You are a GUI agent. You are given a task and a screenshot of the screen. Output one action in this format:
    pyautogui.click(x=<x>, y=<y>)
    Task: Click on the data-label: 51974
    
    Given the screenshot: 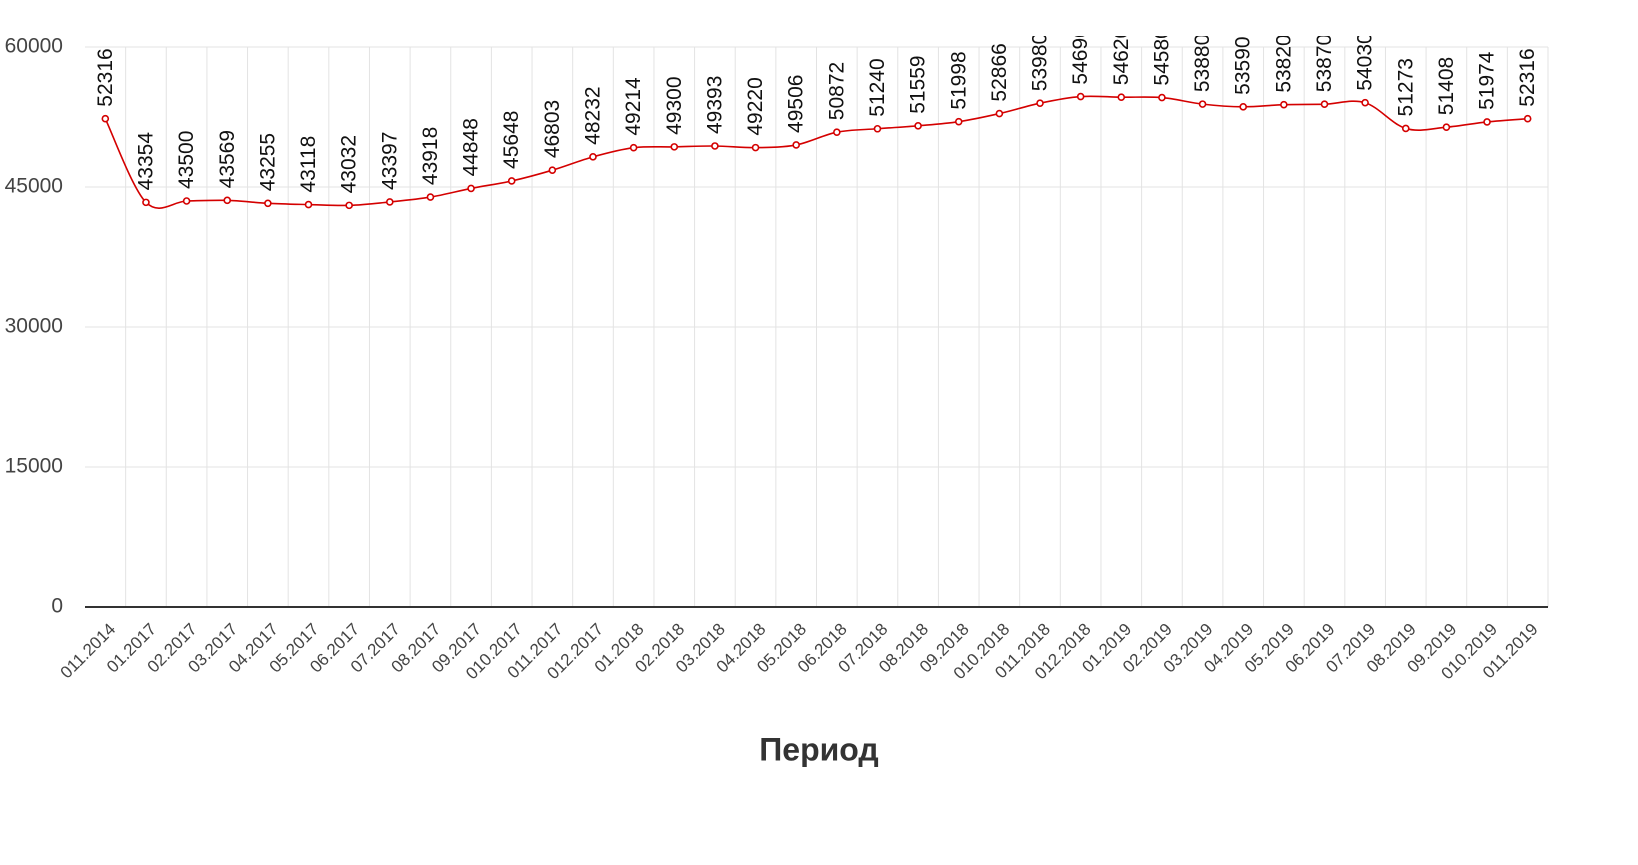 What is the action you would take?
    pyautogui.click(x=1487, y=80)
    